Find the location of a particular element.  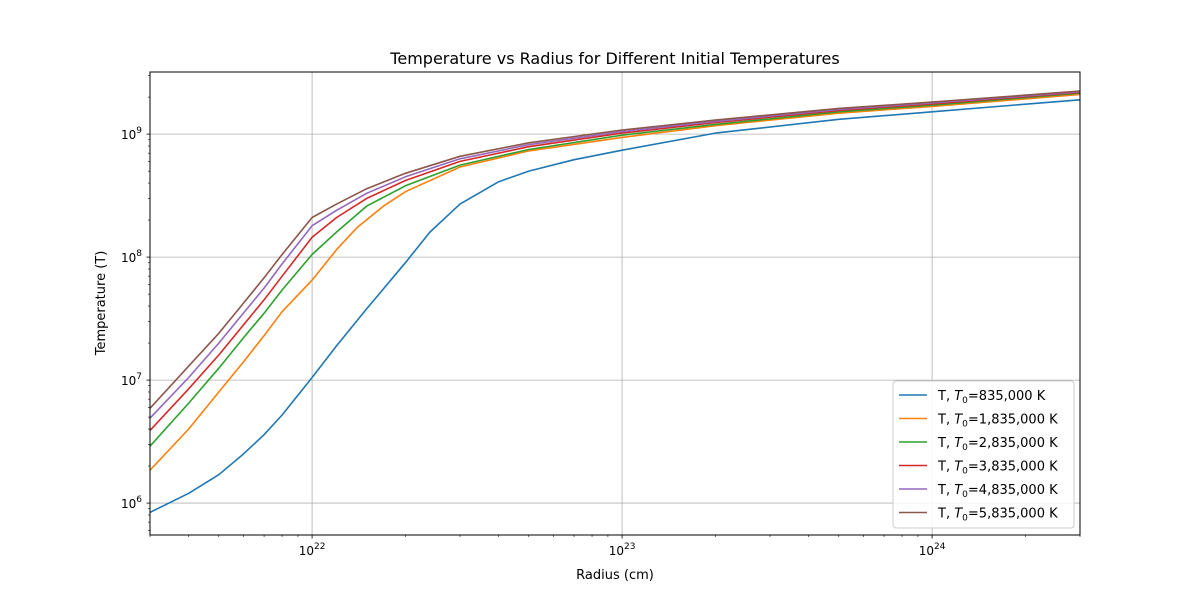

legend-label: T, T0=5,835,000 K is located at coordinates (997, 515).